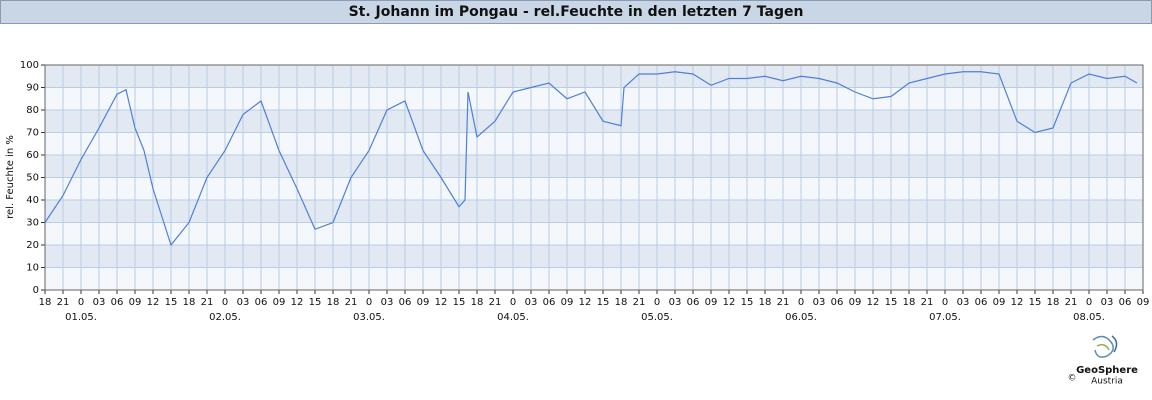  Describe the element at coordinates (513, 317) in the screenshot. I see `date-label: 04.05.` at that location.